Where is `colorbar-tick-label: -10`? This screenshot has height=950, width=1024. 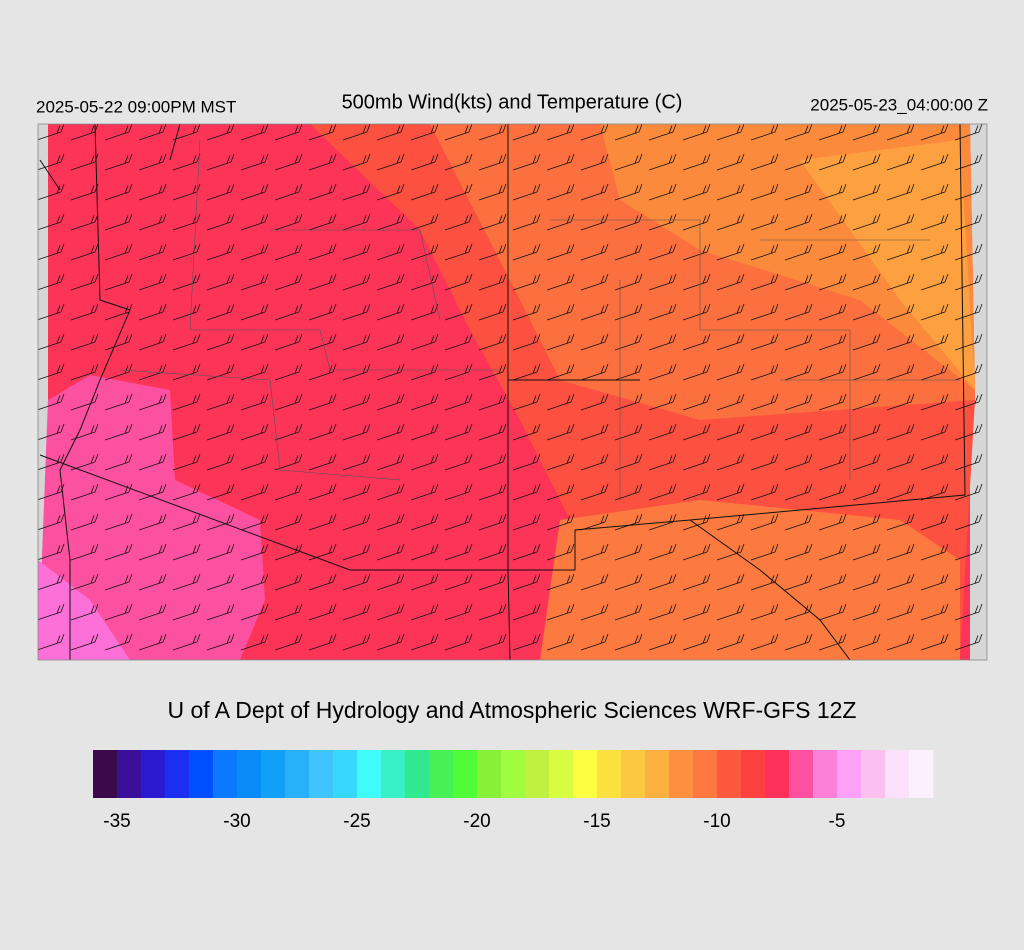 colorbar-tick-label: -10 is located at coordinates (716, 821).